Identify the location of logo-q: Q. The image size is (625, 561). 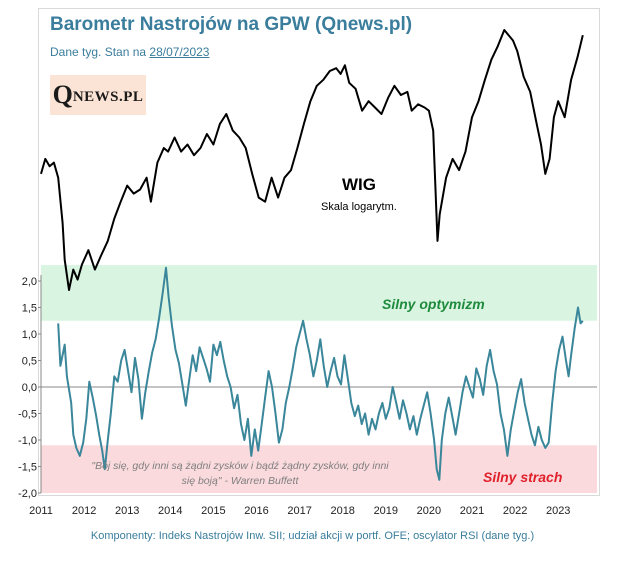
(62, 94).